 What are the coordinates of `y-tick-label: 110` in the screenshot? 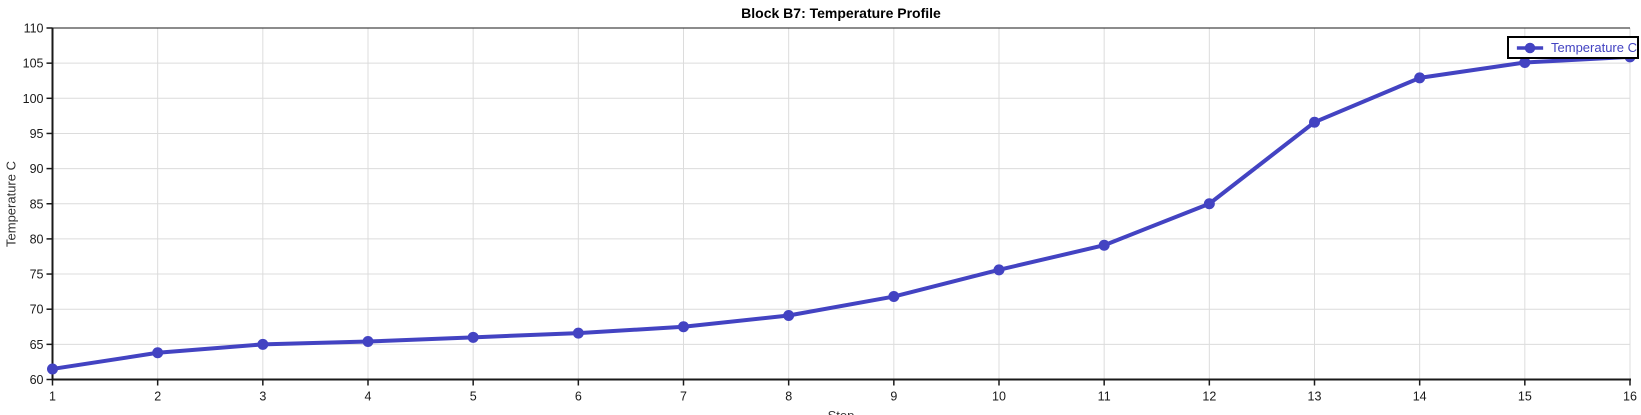 It's located at (34, 29).